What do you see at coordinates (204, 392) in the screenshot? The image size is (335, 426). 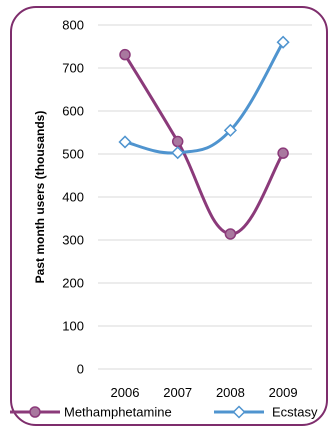 I see `x-axis-ticks: 2006 2007 2008 2009` at bounding box center [204, 392].